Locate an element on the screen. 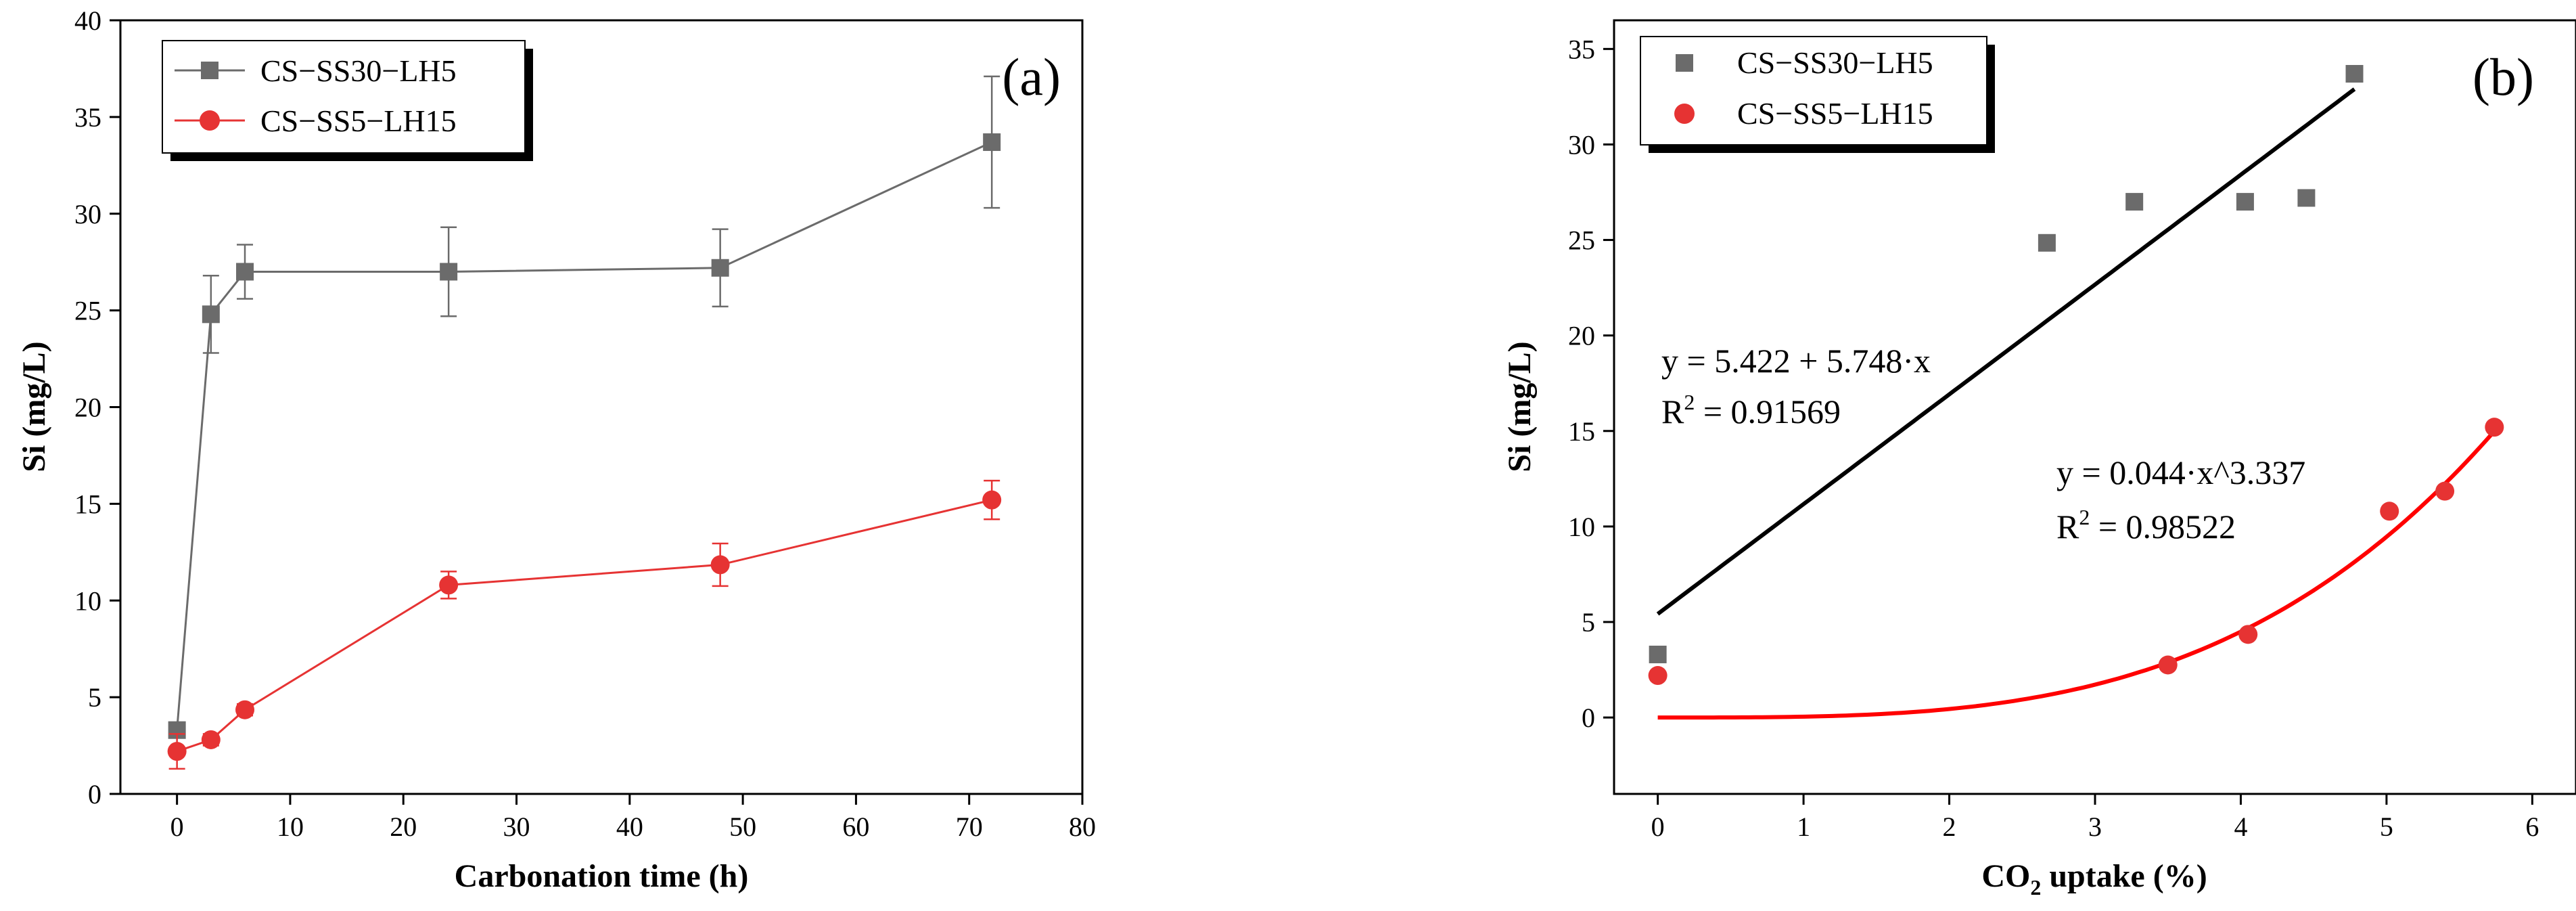  chart-b-fit-r2-1-sup: 2 is located at coordinates (1689, 402).